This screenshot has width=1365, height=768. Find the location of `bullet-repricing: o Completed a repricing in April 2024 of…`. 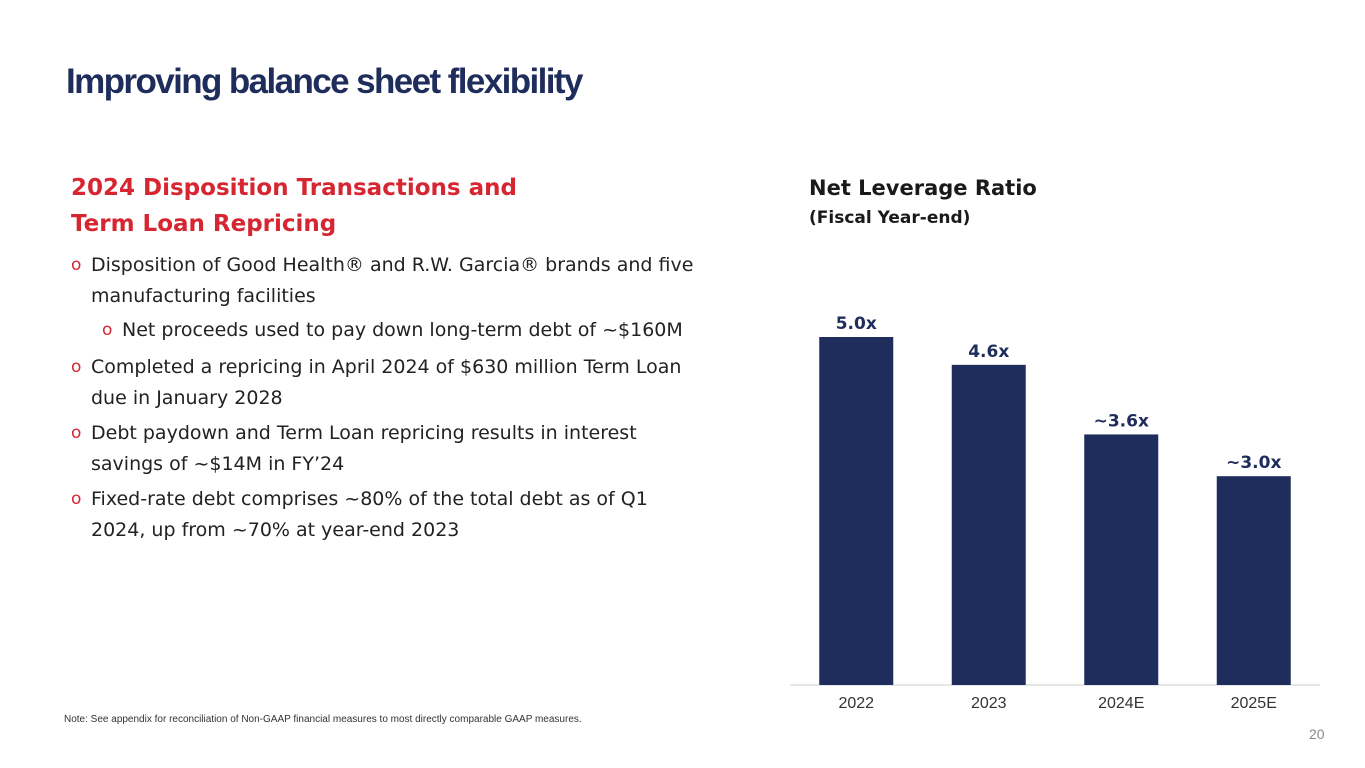

bullet-repricing: o Completed a repricing in April 2024 of… is located at coordinates (376, 383).